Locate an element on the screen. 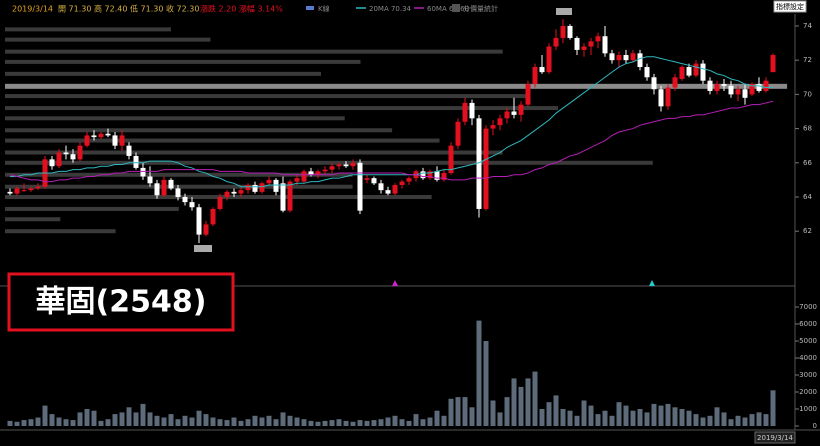 This screenshot has height=446, width=820. stock-label: 華固(2548) is located at coordinates (121, 302).